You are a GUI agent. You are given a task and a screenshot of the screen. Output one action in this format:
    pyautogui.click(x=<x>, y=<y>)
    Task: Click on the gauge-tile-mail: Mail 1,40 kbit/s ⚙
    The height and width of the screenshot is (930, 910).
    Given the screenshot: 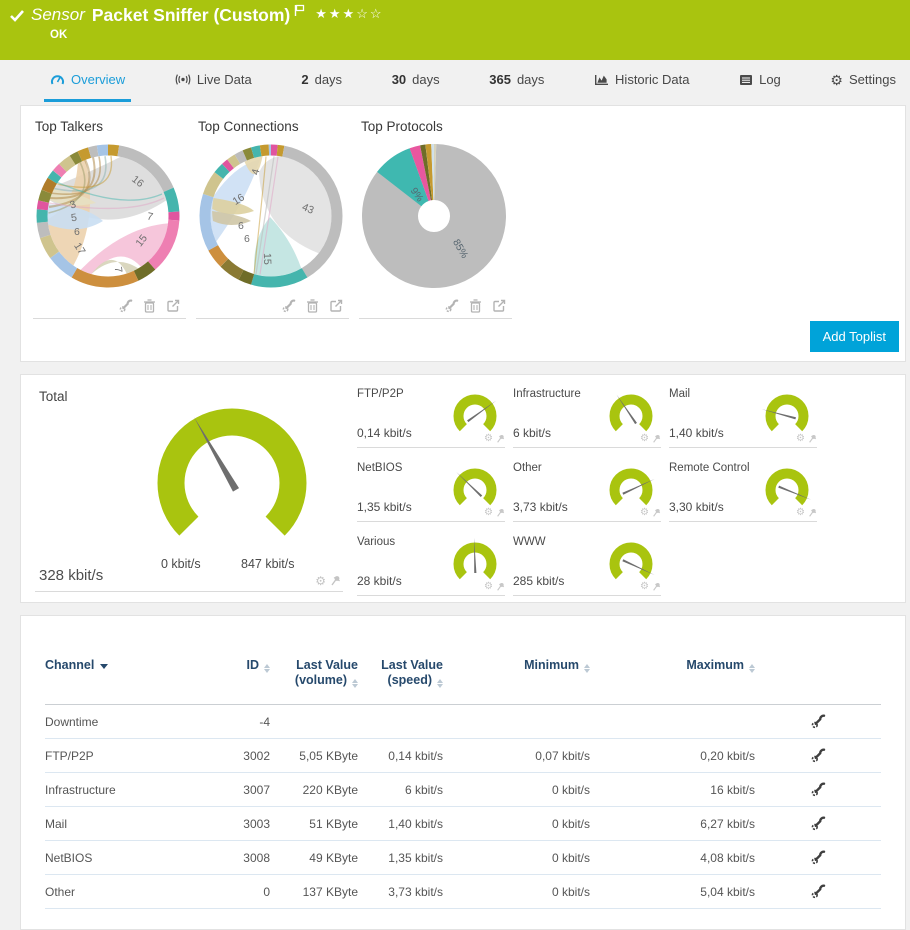 What is the action you would take?
    pyautogui.click(x=743, y=416)
    